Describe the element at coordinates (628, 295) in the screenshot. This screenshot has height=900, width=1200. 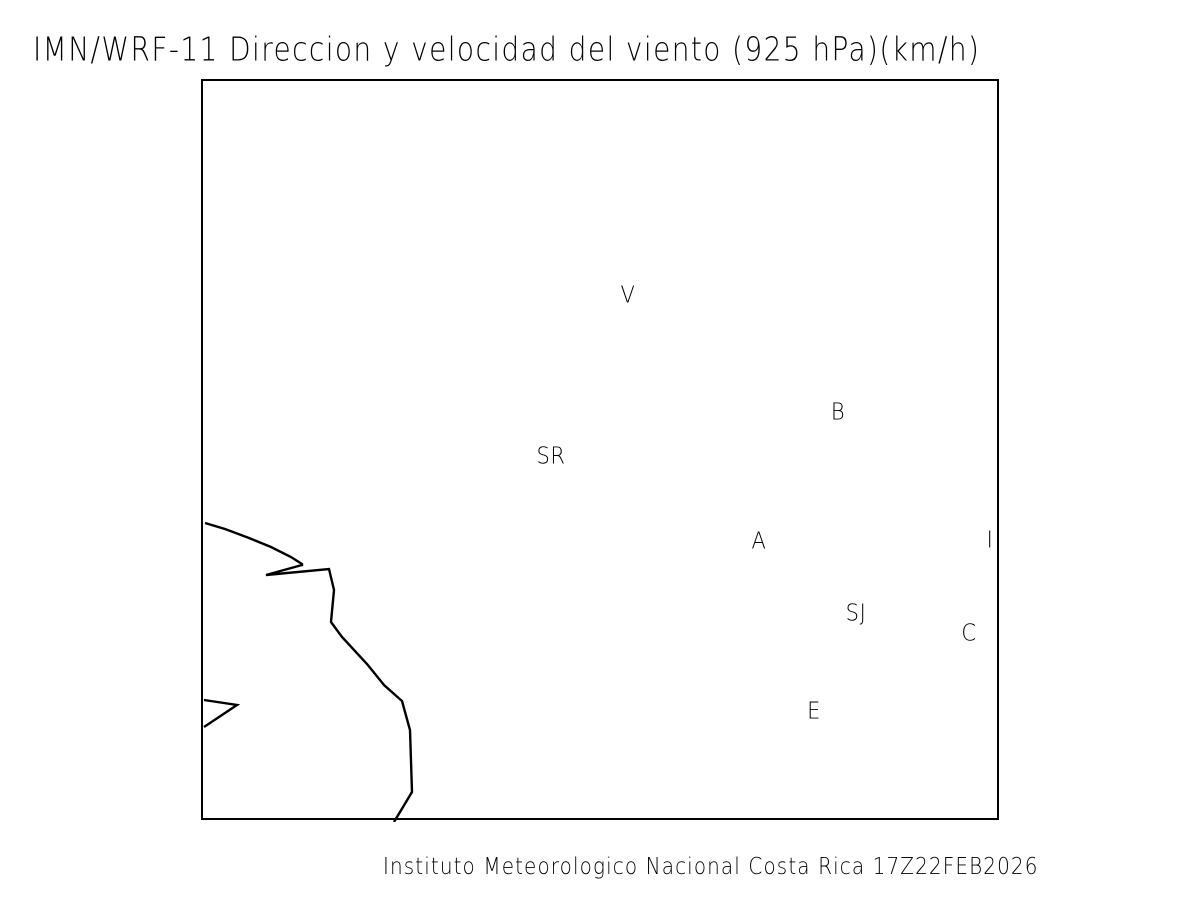
I see `station-label-v: V` at that location.